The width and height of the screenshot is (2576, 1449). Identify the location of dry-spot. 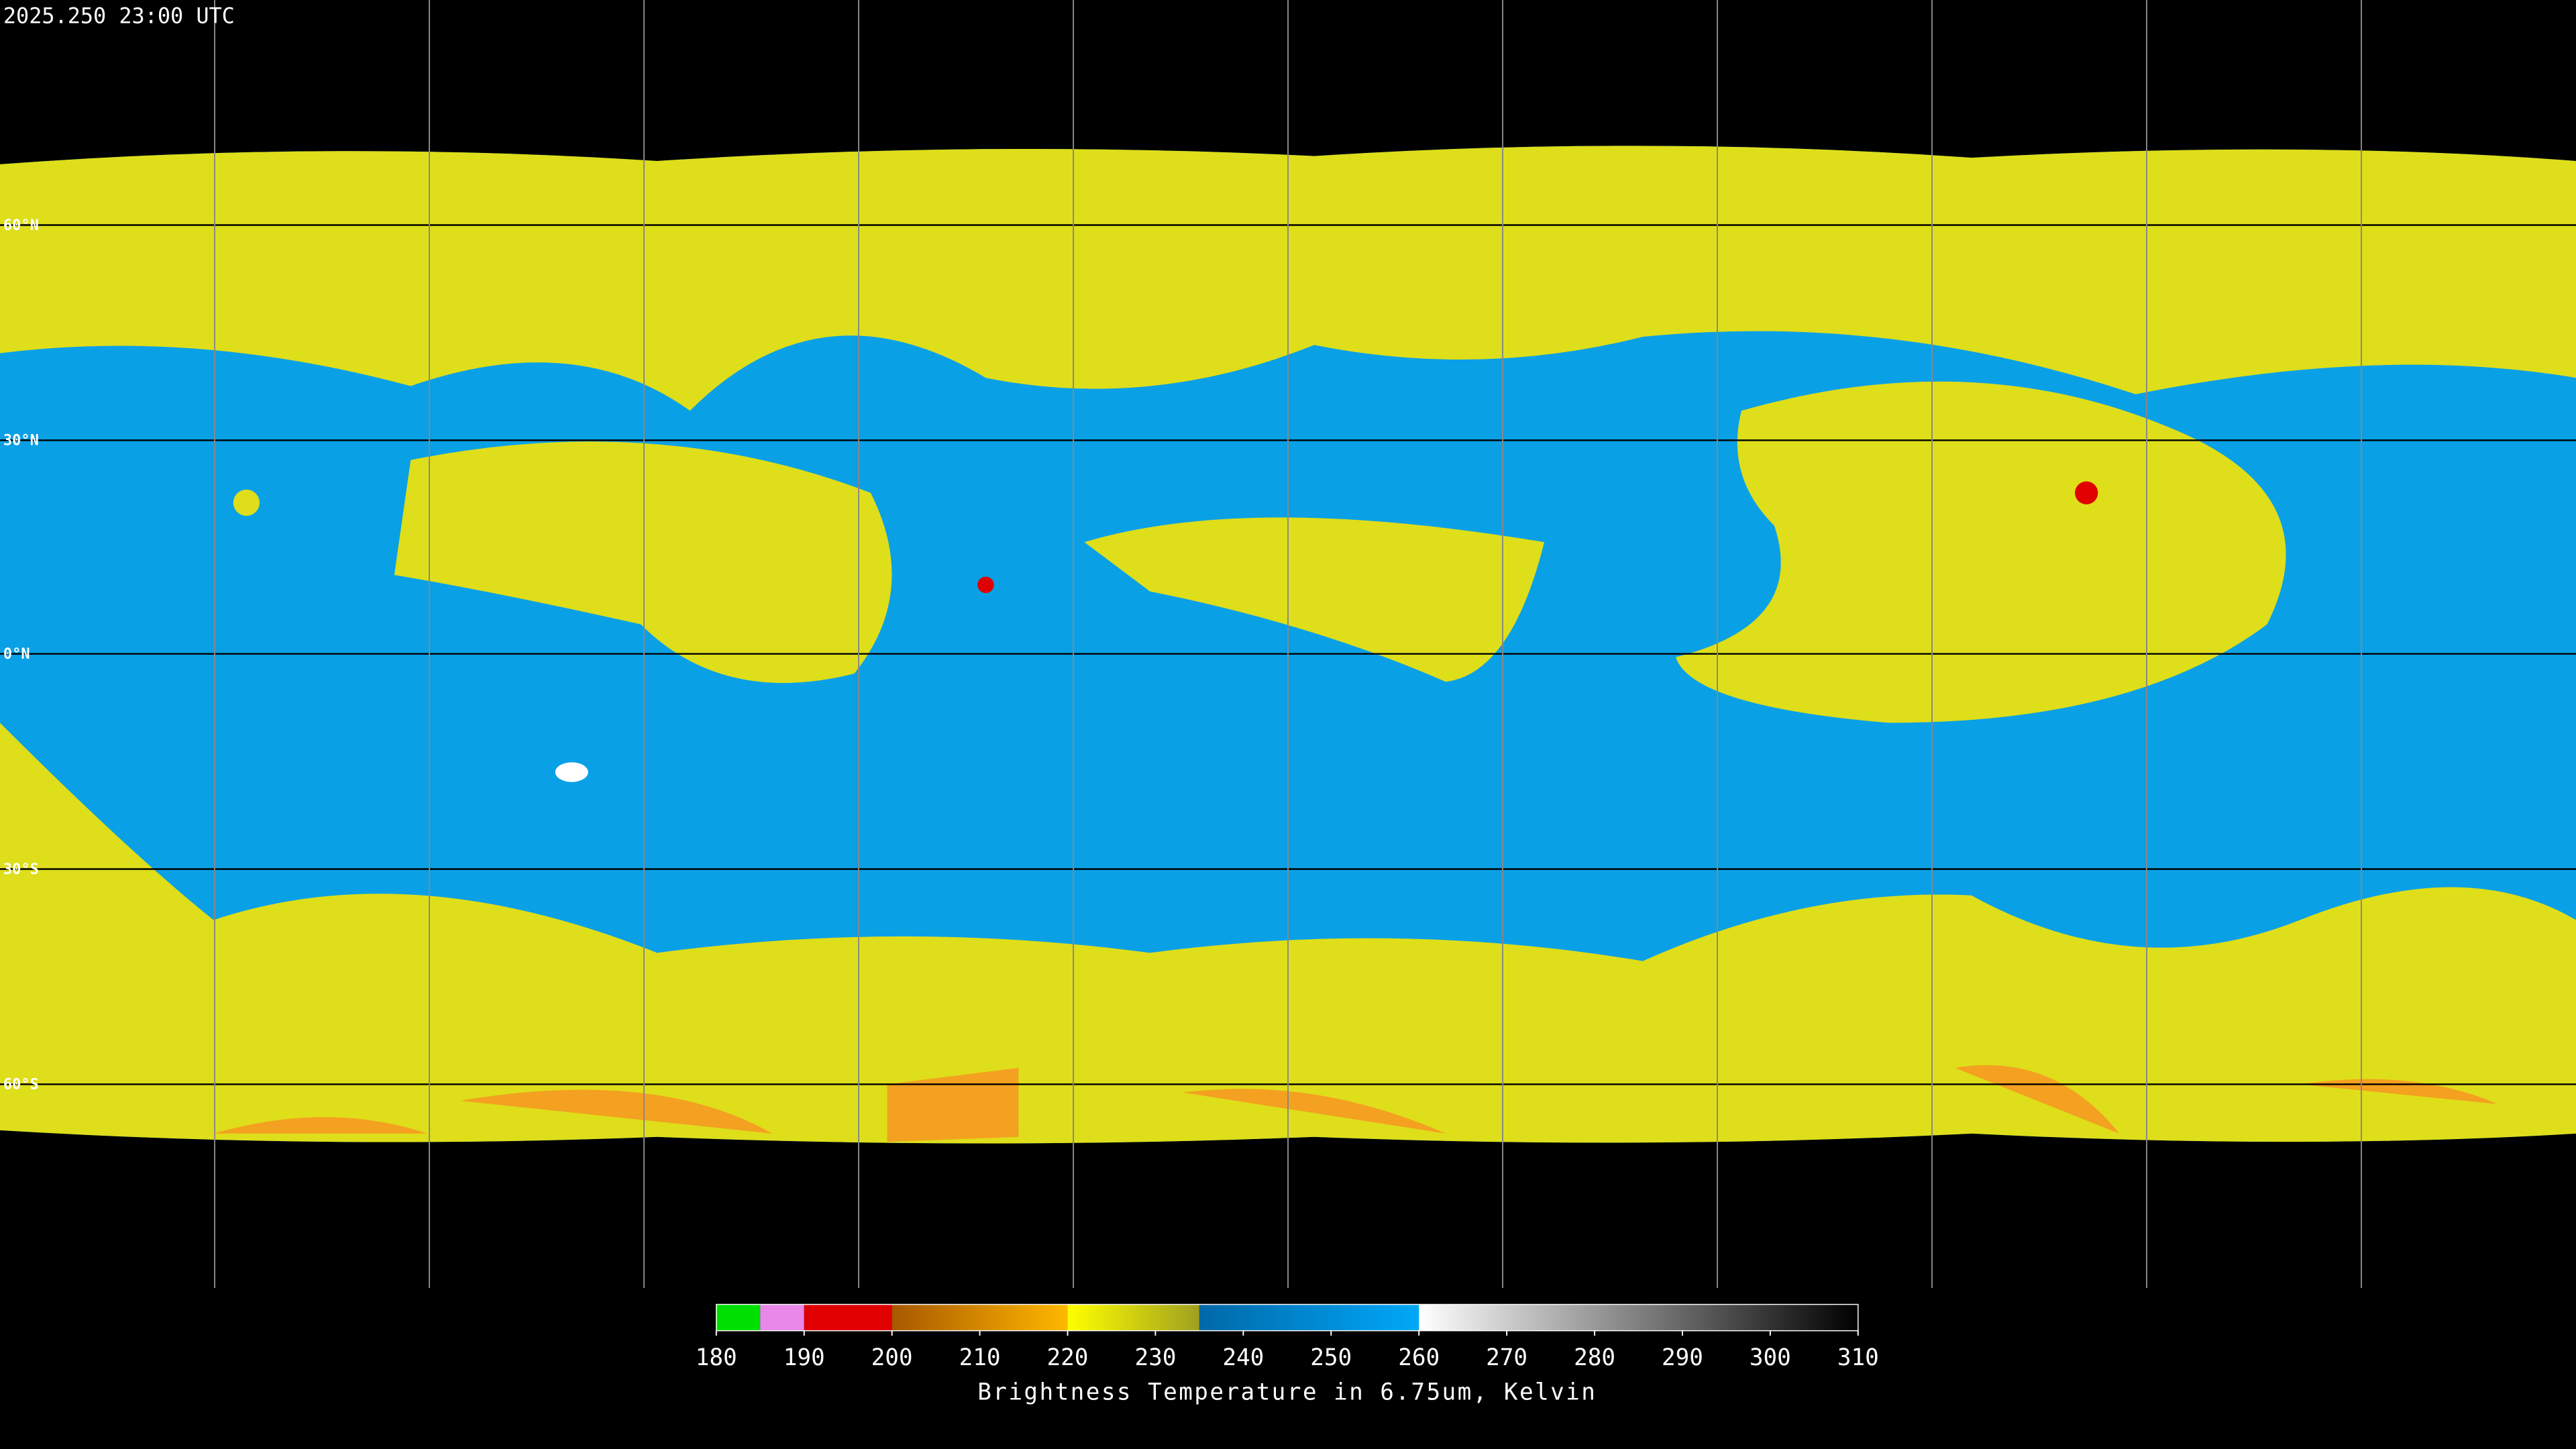
(571, 772).